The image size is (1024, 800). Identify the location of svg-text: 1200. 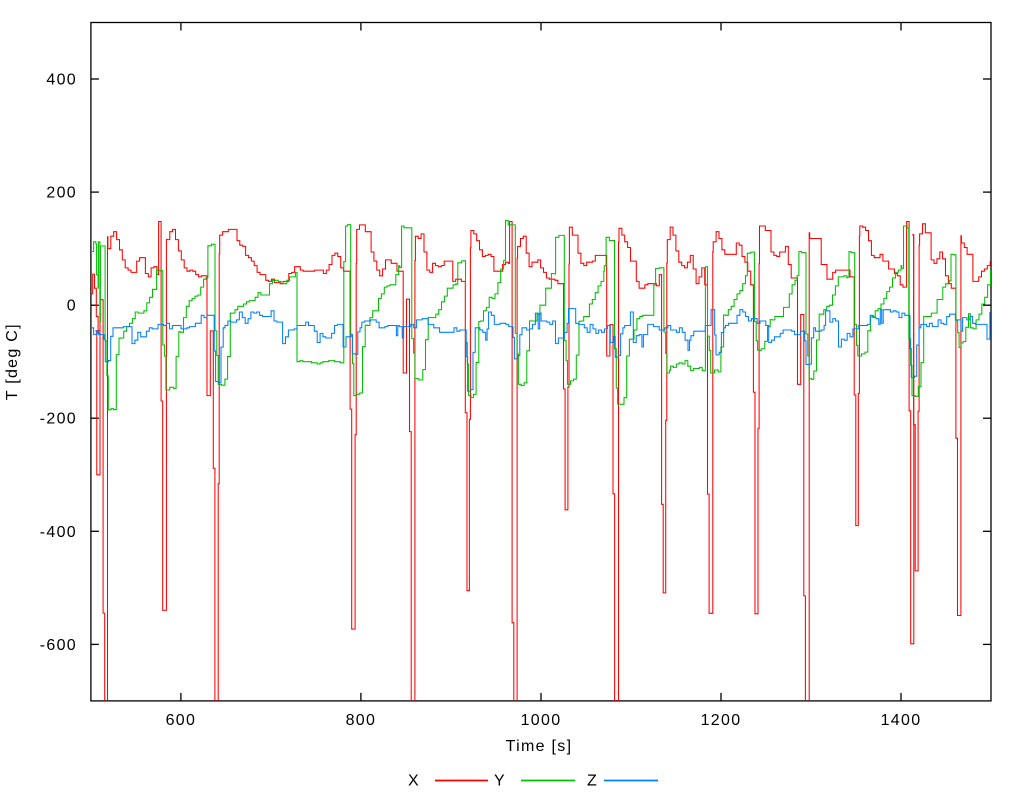
(721, 720).